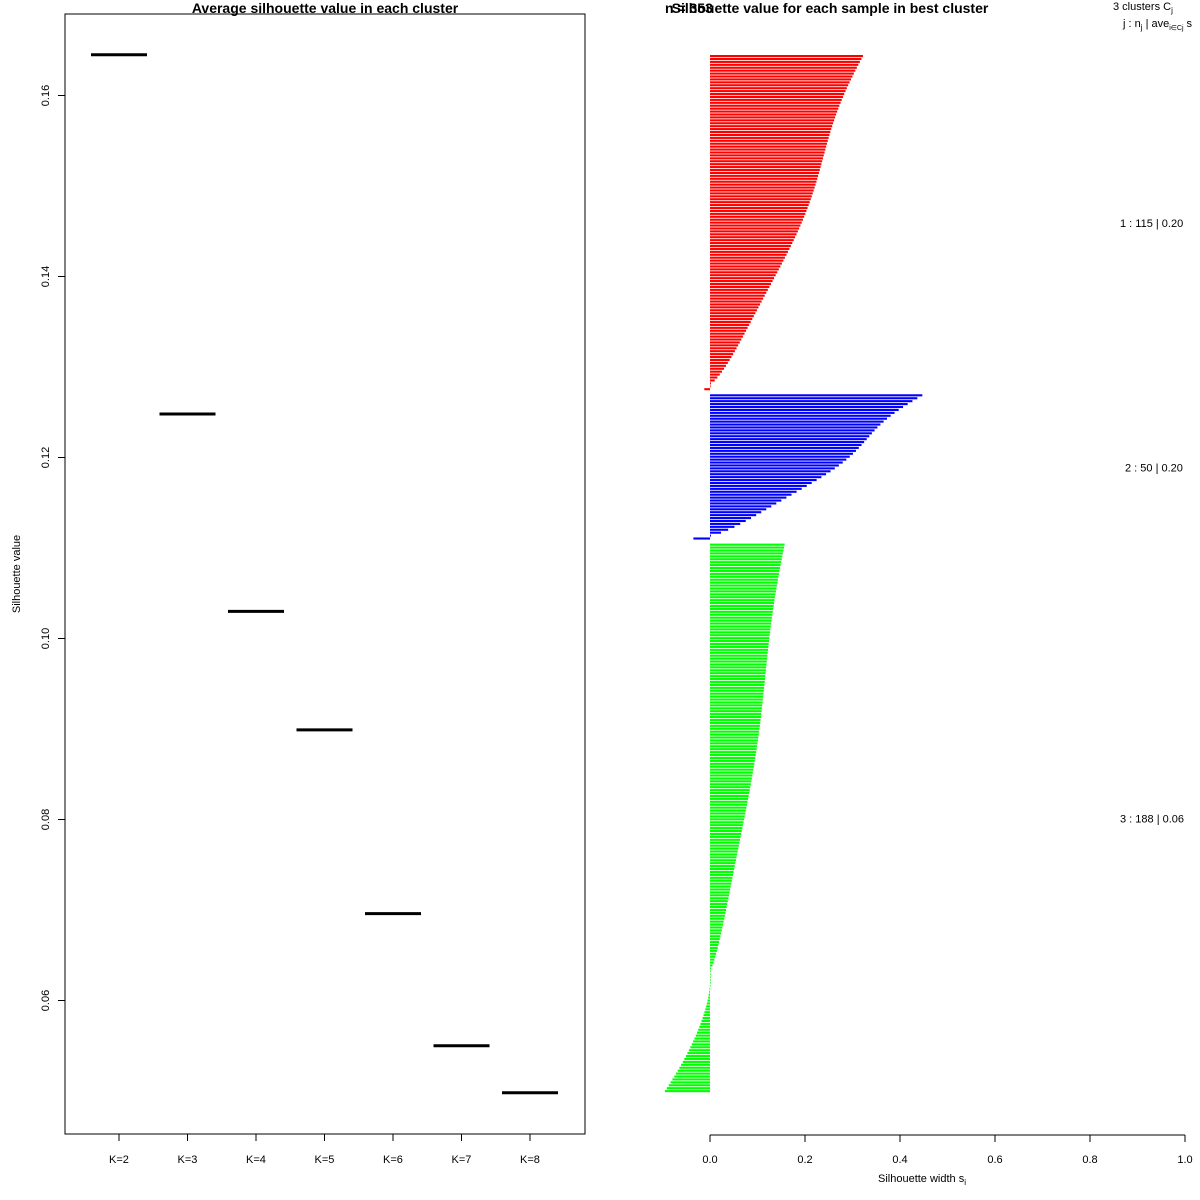 The width and height of the screenshot is (1200, 1200). Describe the element at coordinates (1152, 819) in the screenshot. I see `cluster-label: 3 : 188 | 0.06` at that location.